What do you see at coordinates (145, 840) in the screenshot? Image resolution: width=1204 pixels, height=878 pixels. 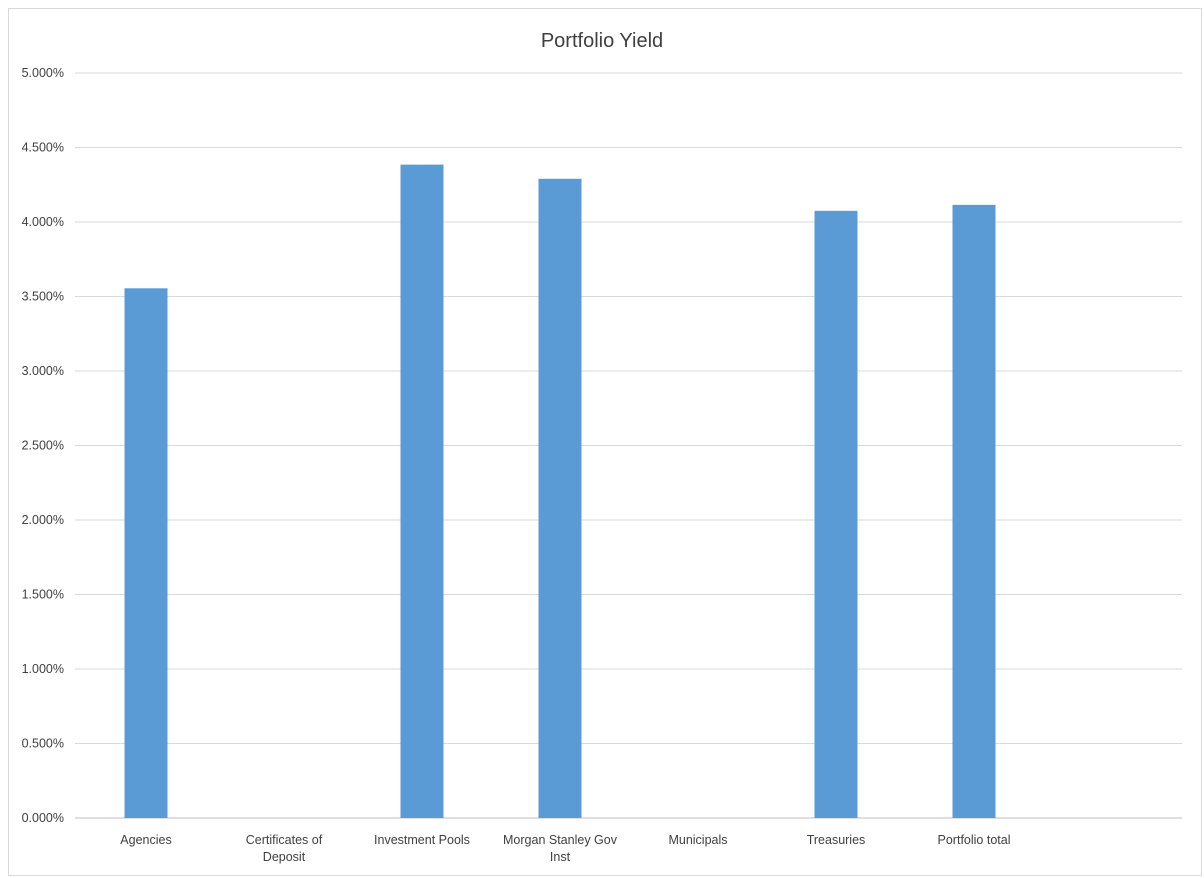 I see `x-category-label: Agencies` at bounding box center [145, 840].